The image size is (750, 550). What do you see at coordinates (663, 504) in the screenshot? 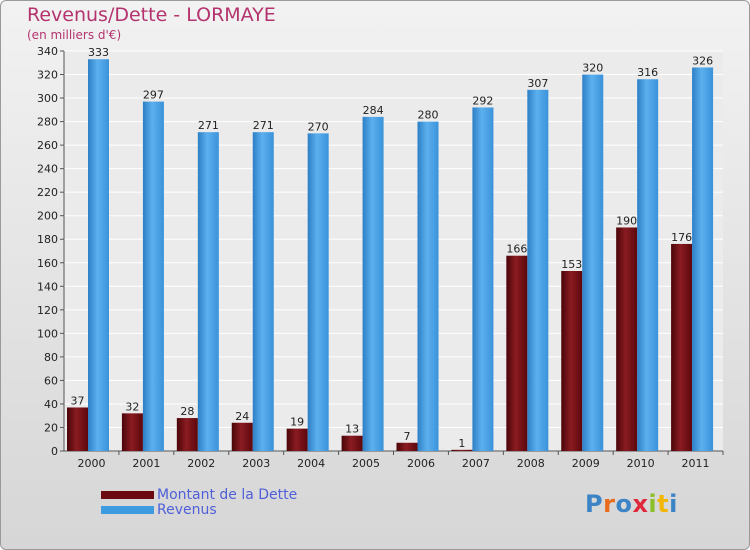
I see `logo-letter: t` at bounding box center [663, 504].